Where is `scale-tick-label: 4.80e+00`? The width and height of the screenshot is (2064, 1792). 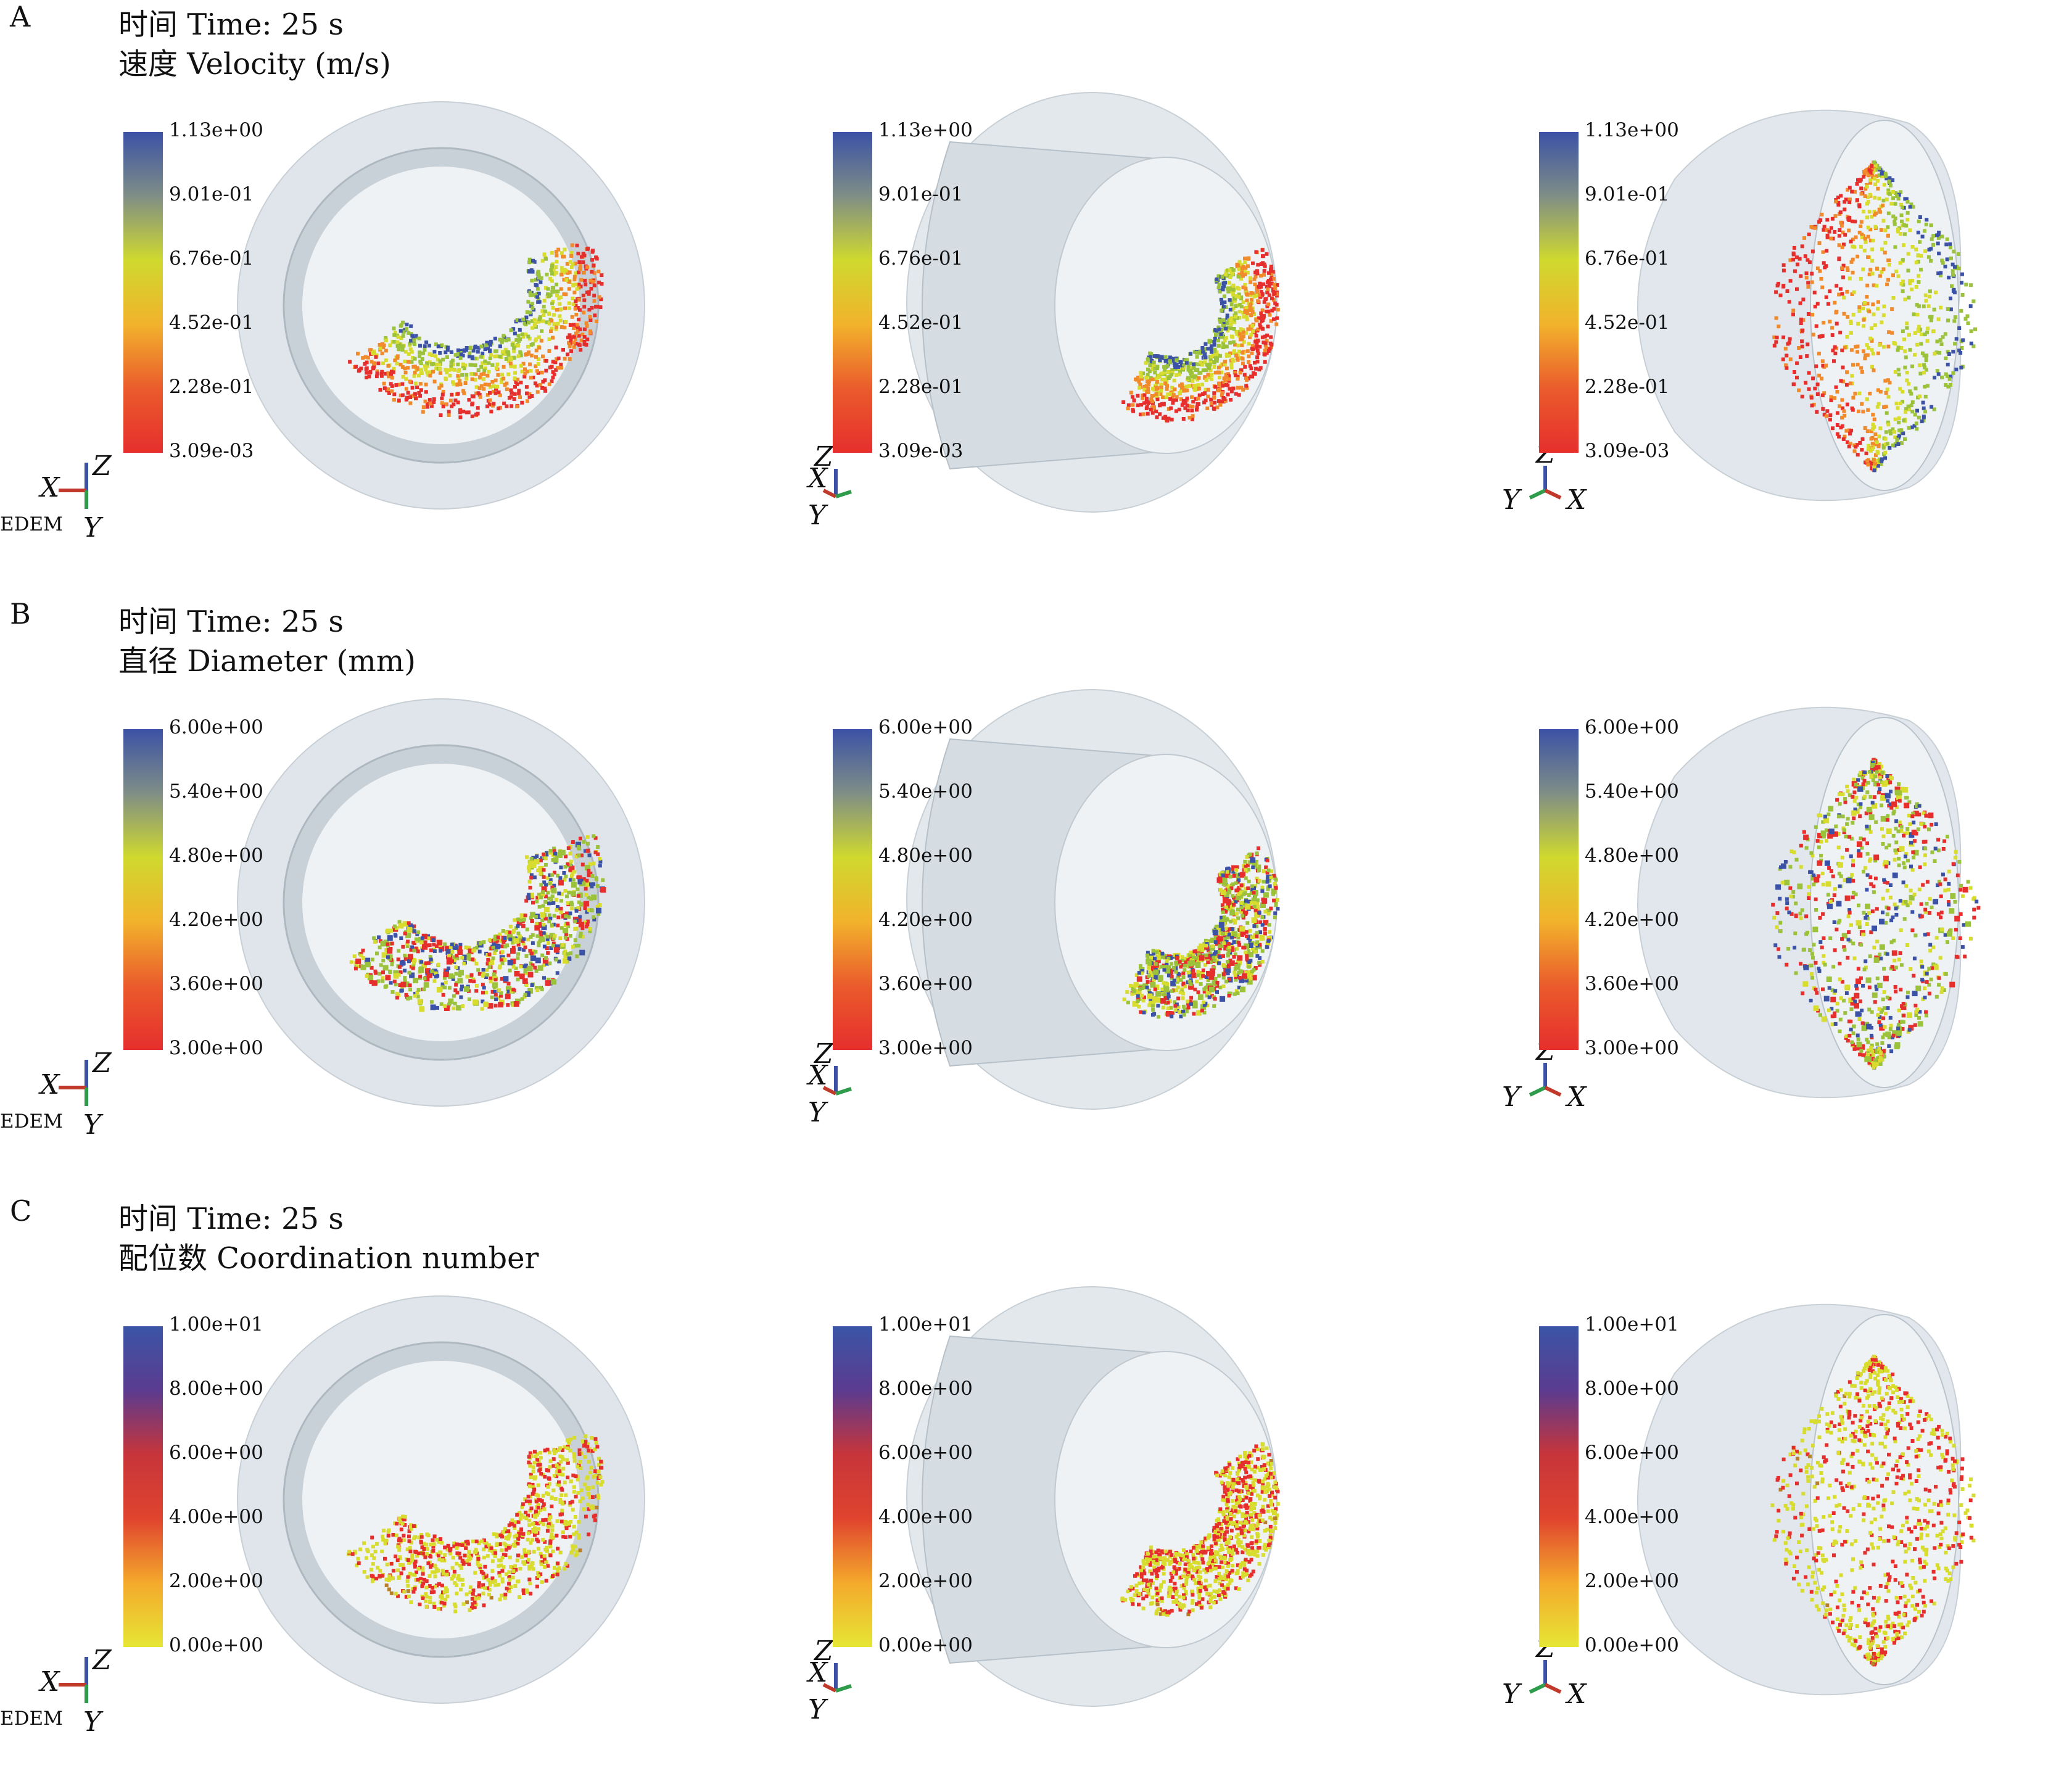
scale-tick-label: 4.80e+00 is located at coordinates (925, 856).